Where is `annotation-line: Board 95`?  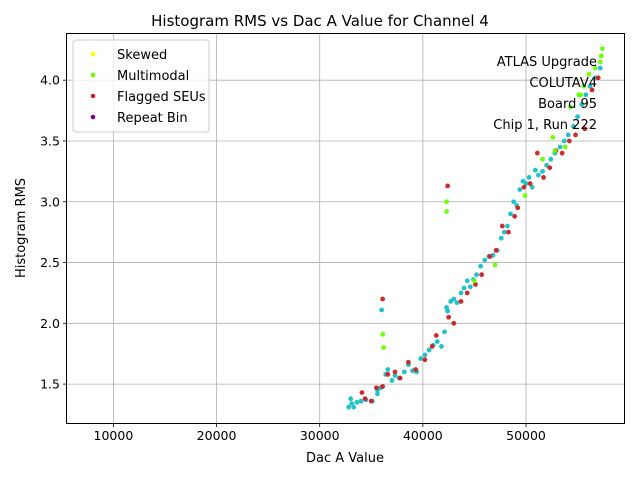
annotation-line: Board 95 is located at coordinates (567, 104).